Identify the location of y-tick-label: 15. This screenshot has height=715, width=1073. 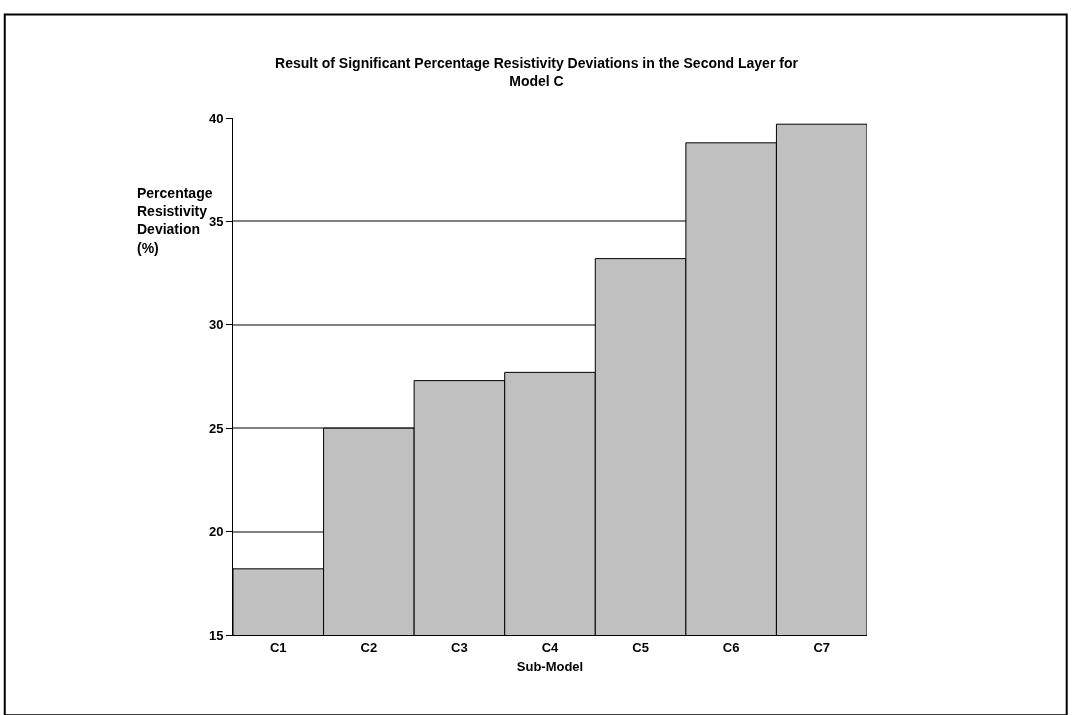
(216, 635).